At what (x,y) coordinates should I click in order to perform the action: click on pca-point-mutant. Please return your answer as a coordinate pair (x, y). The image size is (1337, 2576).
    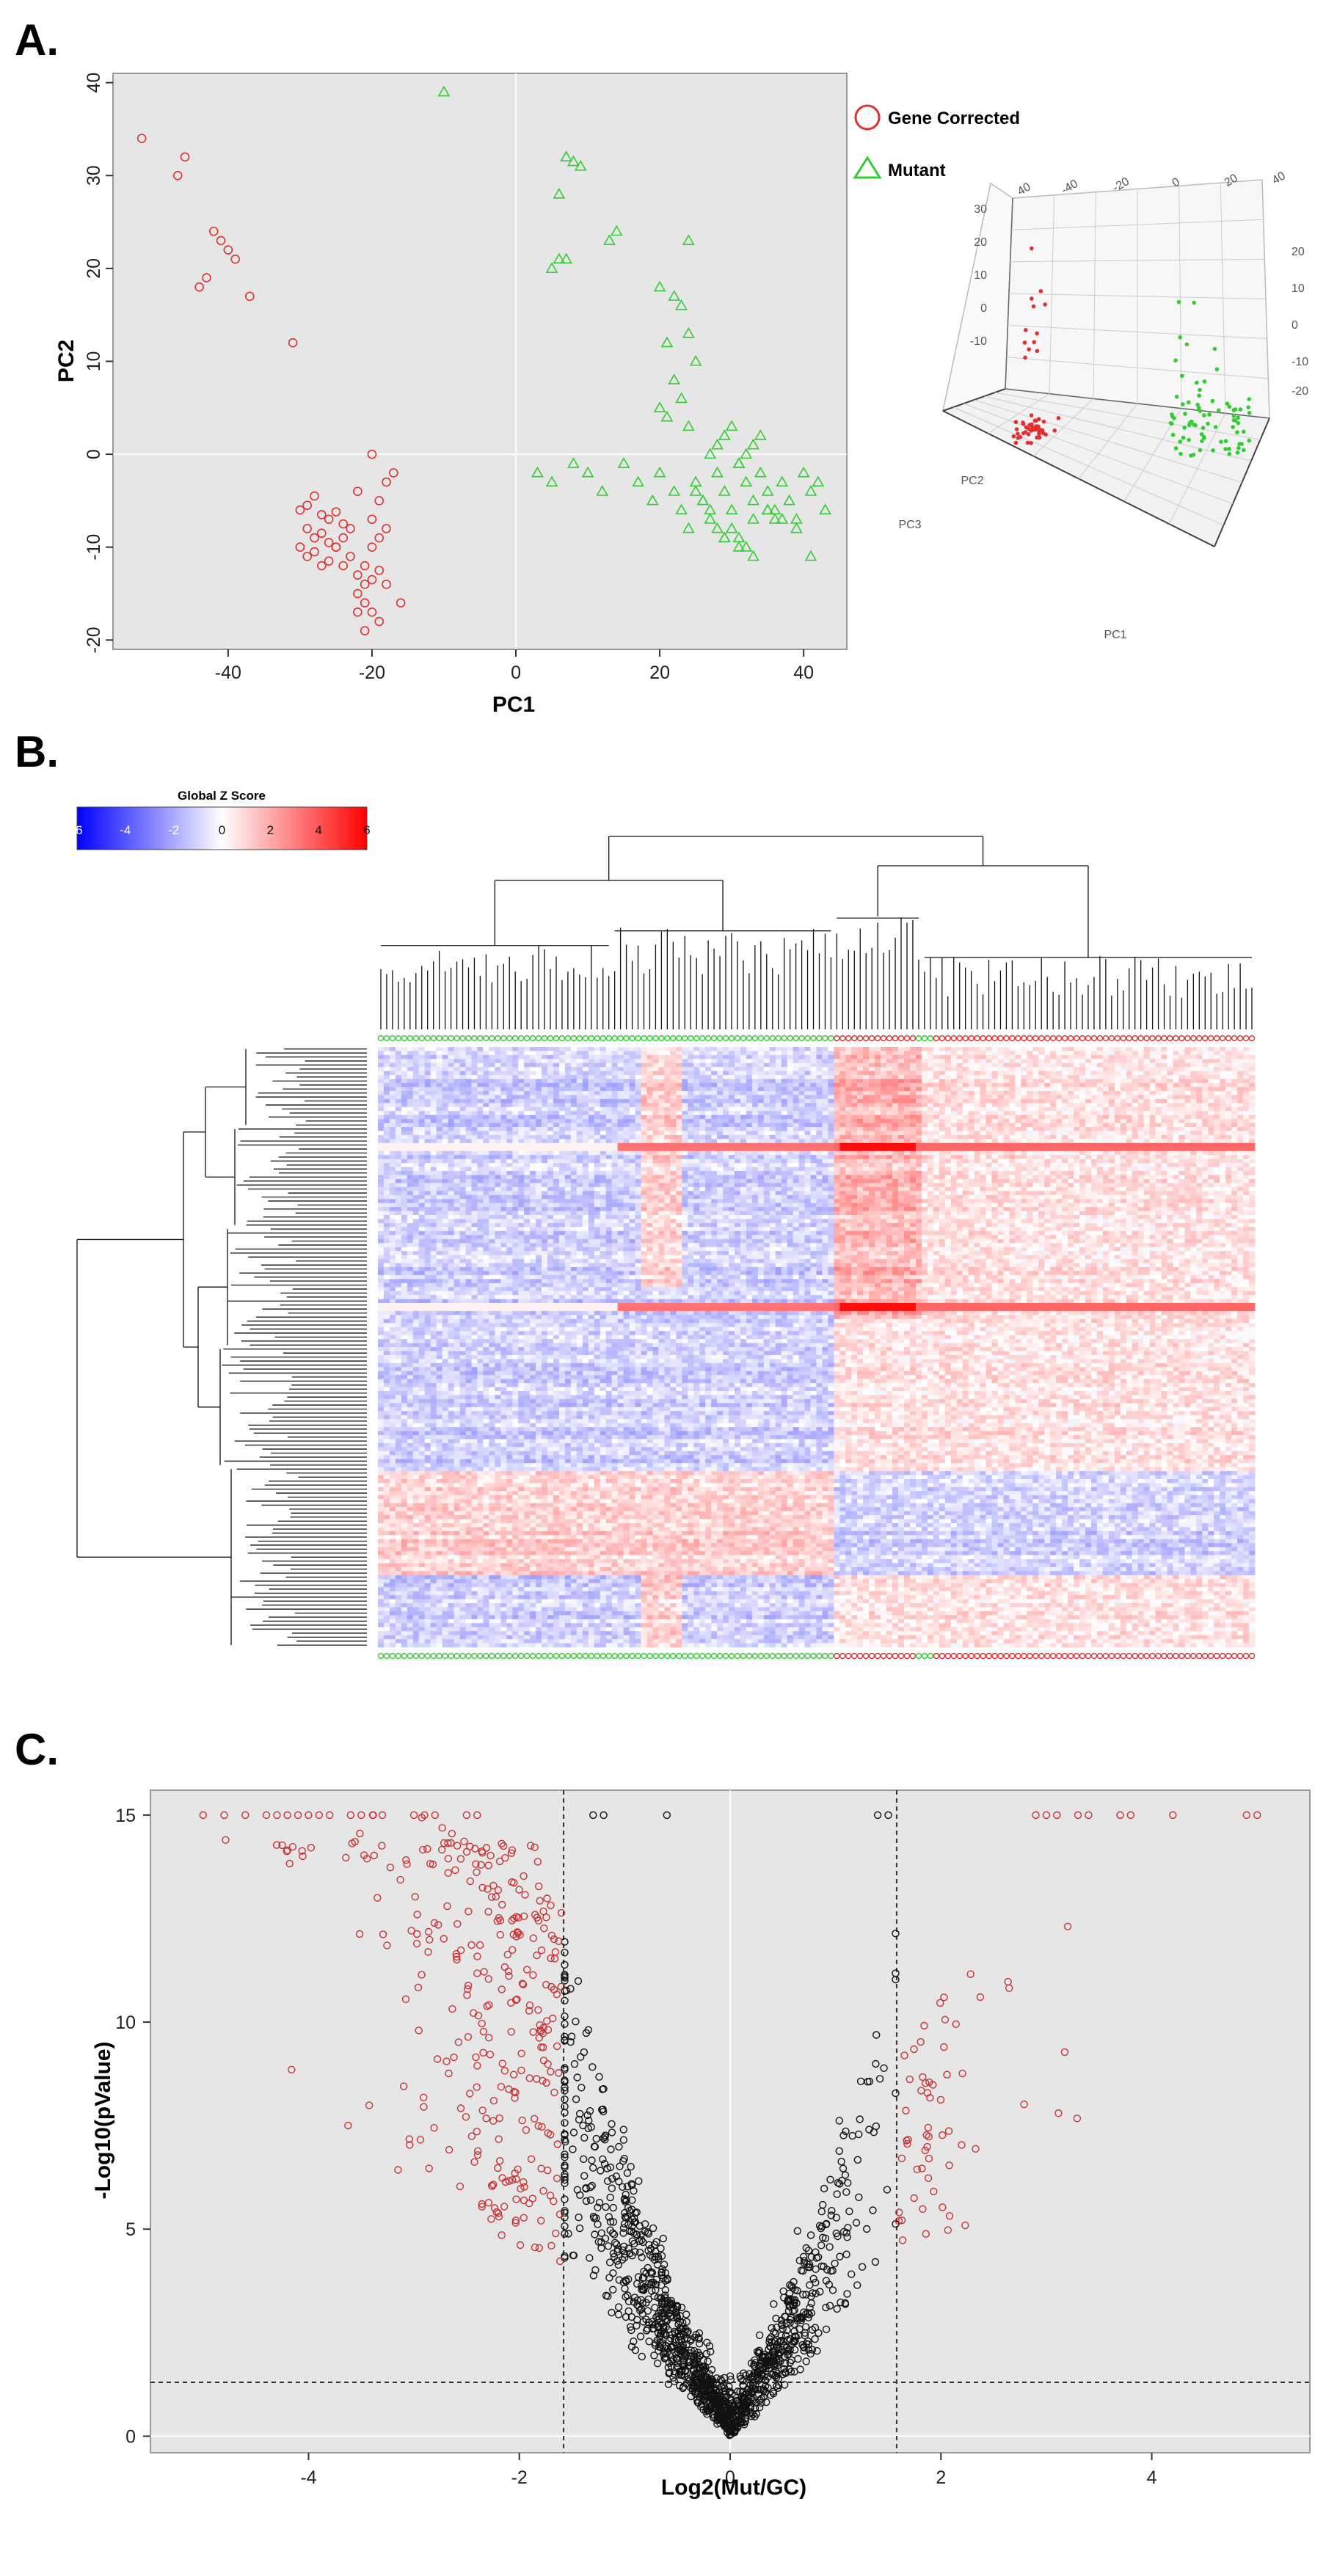
    Looking at the image, I should click on (747, 454).